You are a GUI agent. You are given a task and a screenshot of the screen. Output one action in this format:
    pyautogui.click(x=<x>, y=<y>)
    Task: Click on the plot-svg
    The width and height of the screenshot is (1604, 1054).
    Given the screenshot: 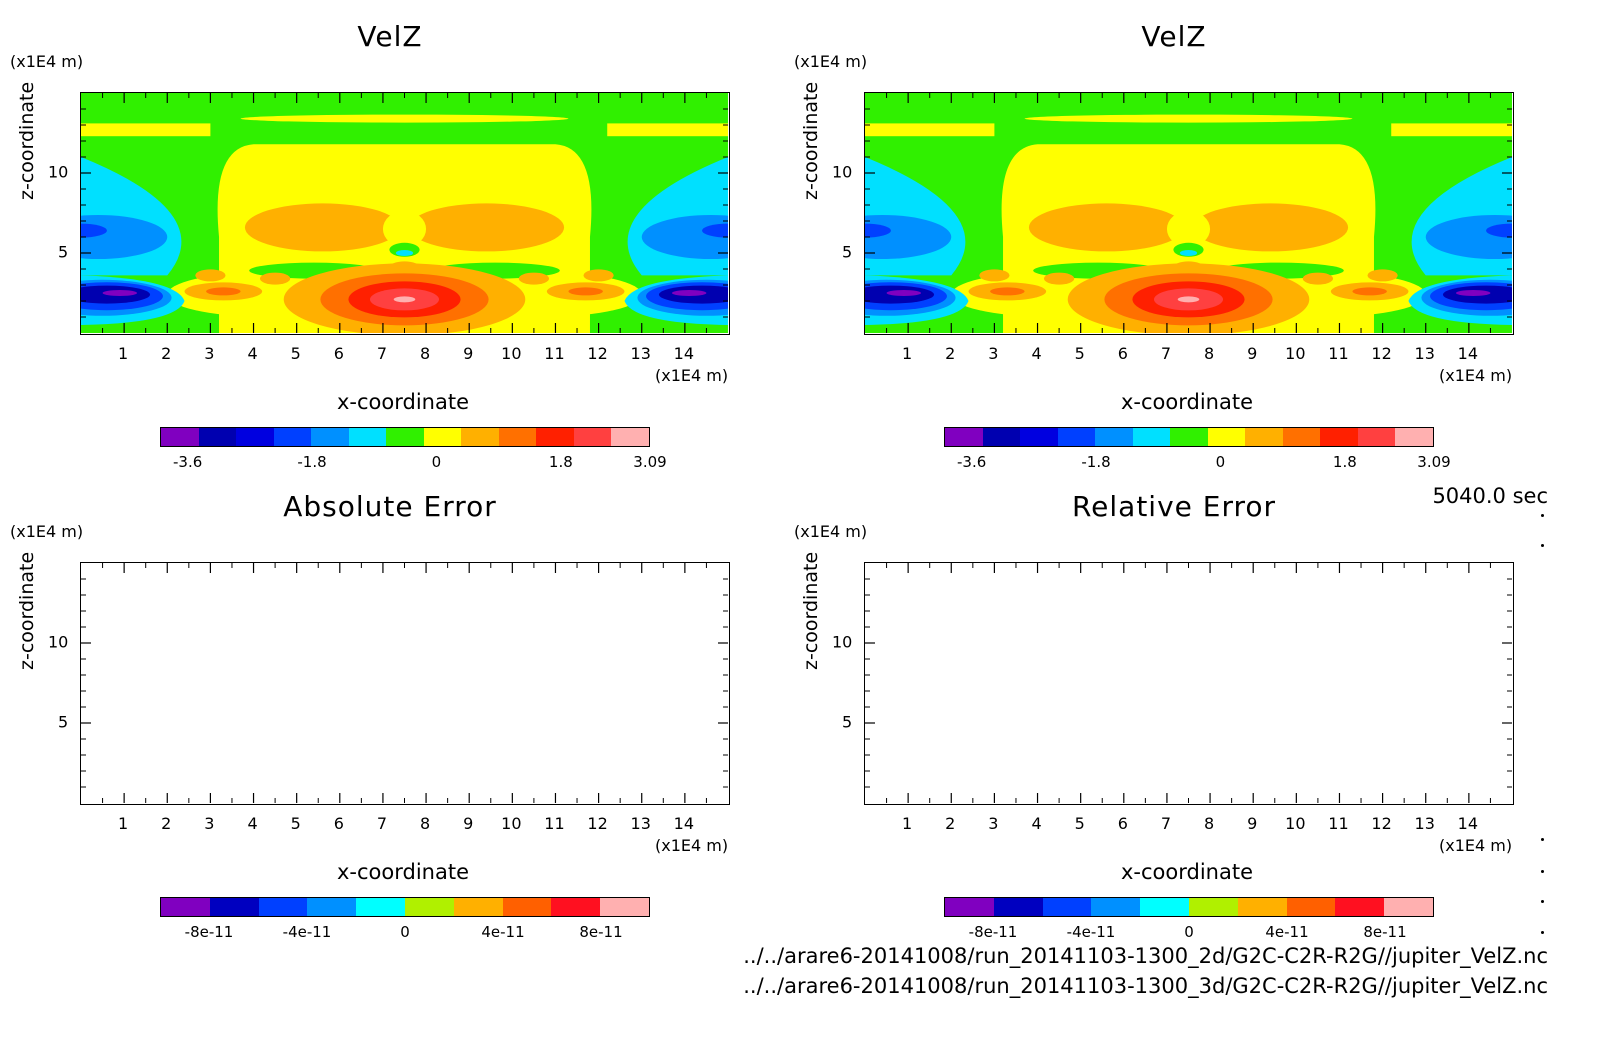 What is the action you would take?
    pyautogui.click(x=1188, y=213)
    